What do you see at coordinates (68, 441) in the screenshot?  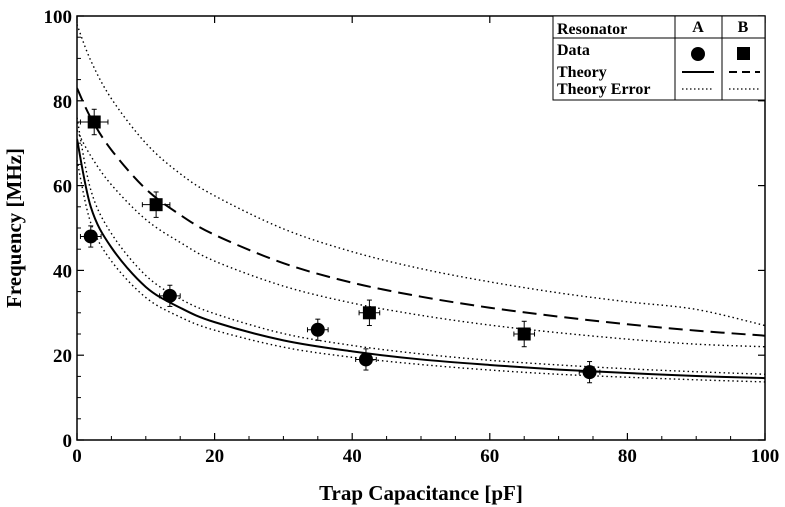 I see `y-tick-label: 0` at bounding box center [68, 441].